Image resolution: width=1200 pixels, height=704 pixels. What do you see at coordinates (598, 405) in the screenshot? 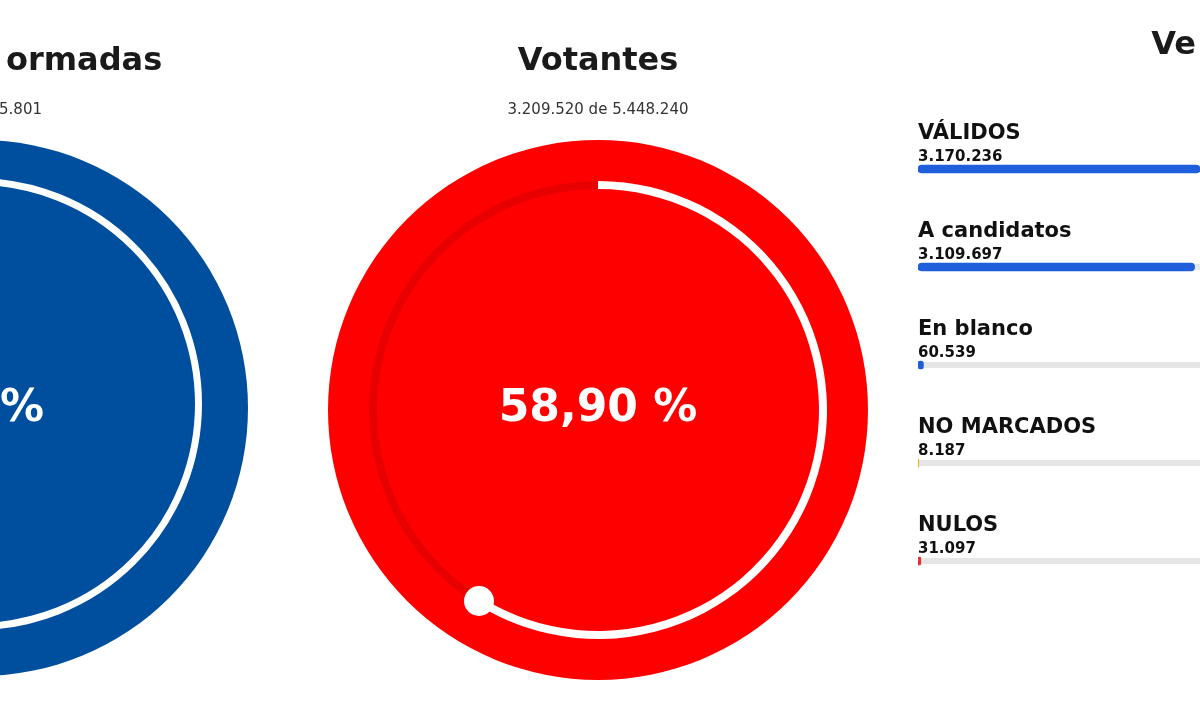
I see `text: 58,90 %` at bounding box center [598, 405].